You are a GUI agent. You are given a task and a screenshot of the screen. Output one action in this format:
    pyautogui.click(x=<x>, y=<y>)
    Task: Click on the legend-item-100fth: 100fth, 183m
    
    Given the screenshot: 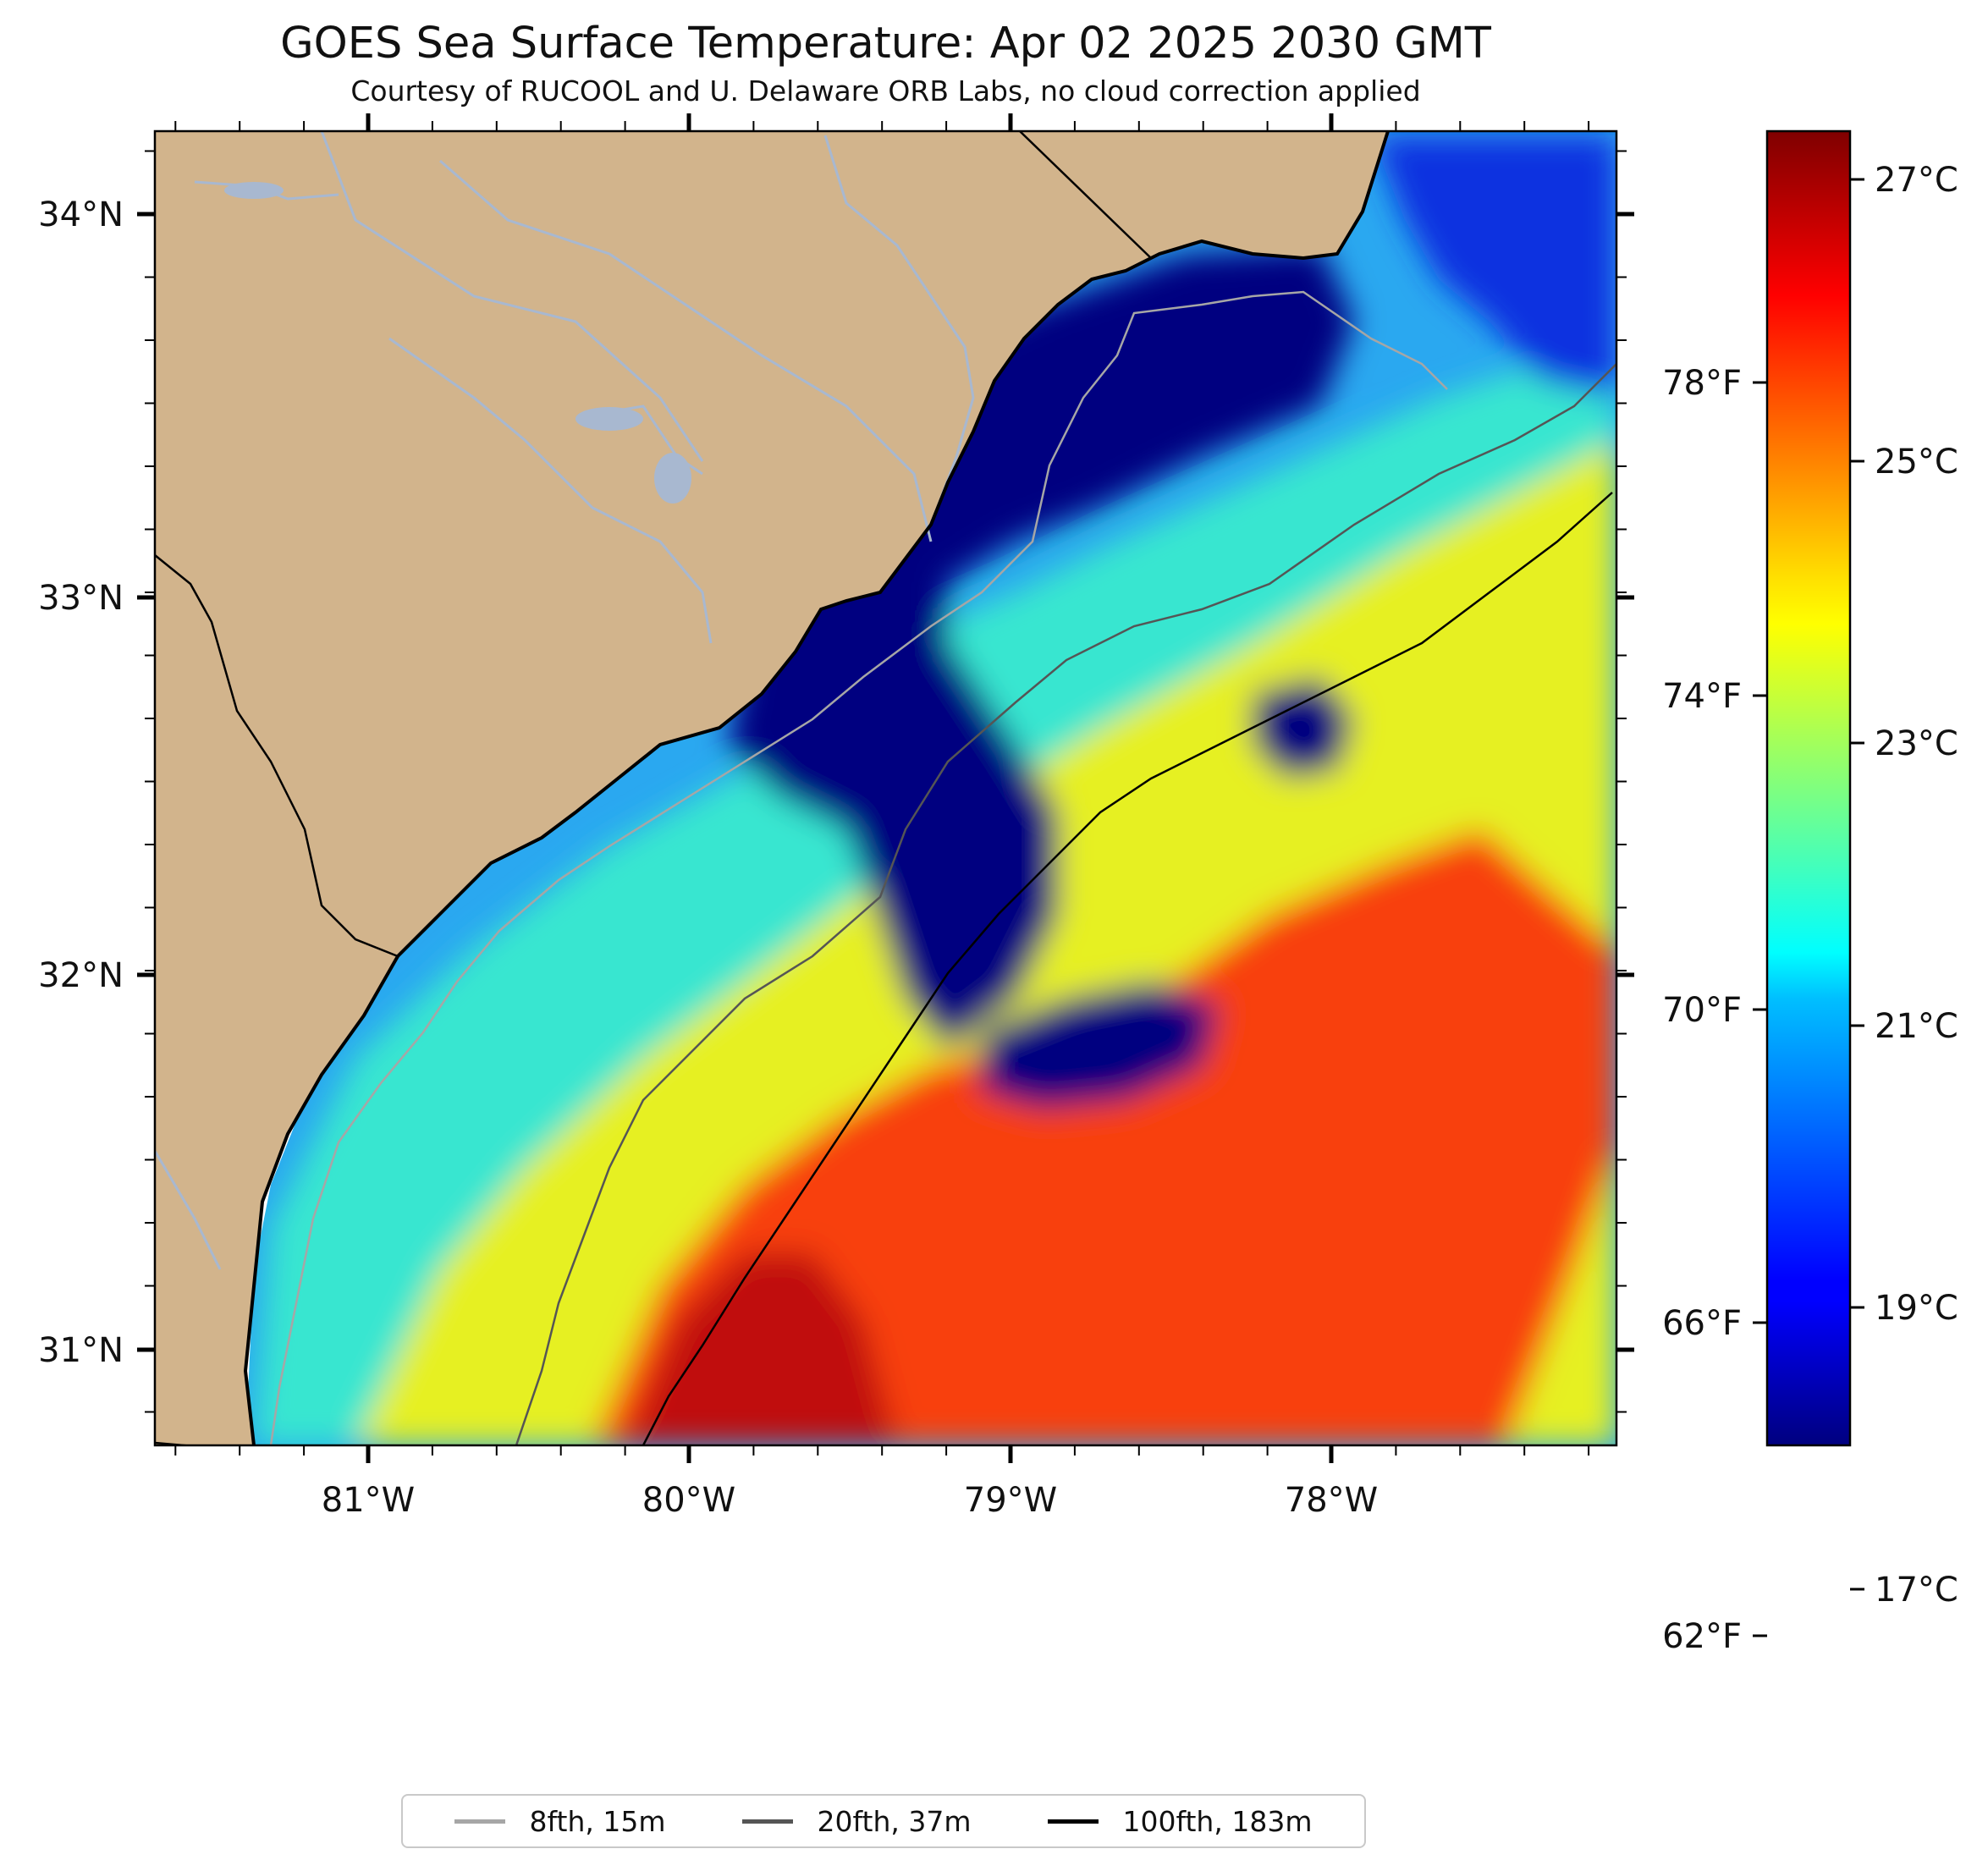 What is the action you would take?
    pyautogui.click(x=1180, y=1822)
    